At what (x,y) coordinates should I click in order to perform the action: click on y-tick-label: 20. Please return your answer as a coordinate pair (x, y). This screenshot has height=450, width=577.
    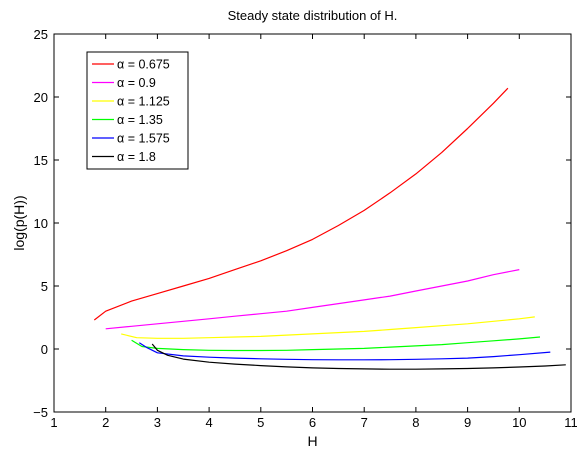
    Looking at the image, I should click on (41, 97).